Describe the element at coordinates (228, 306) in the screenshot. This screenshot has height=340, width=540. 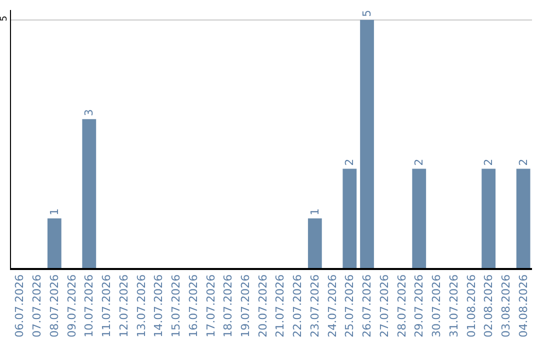
I see `x-tick-label: 18.07.2026` at that location.